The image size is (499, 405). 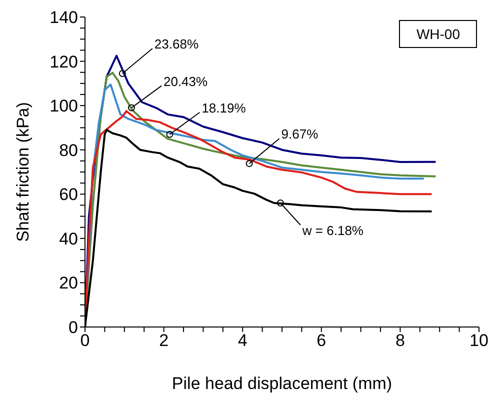 I want to click on x-tick-label: 10, so click(x=479, y=340).